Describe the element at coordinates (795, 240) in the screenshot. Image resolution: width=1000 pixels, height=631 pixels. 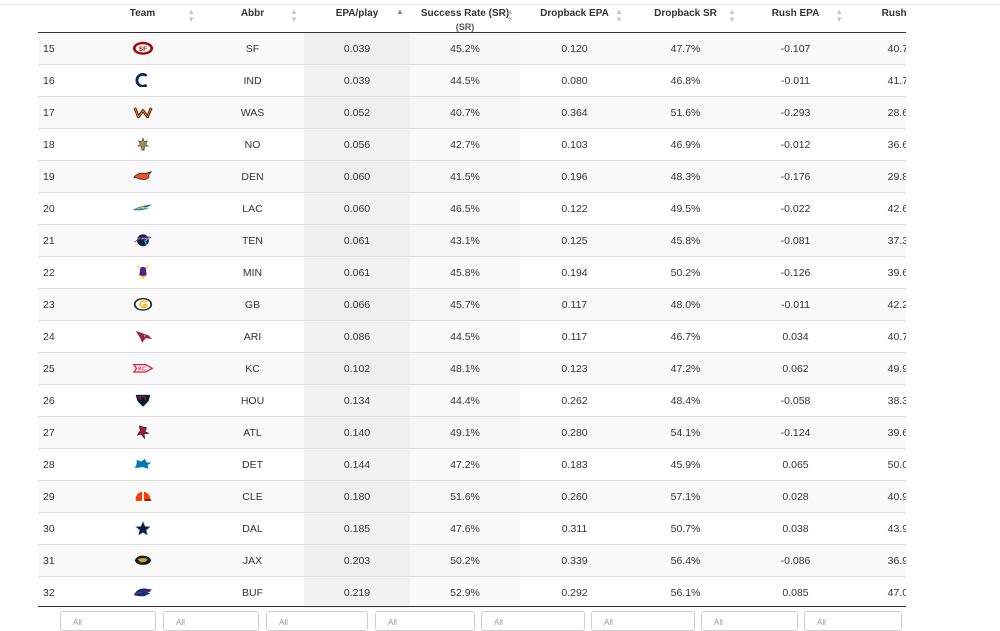
I see `rush-epa-cell: -0.081` at that location.